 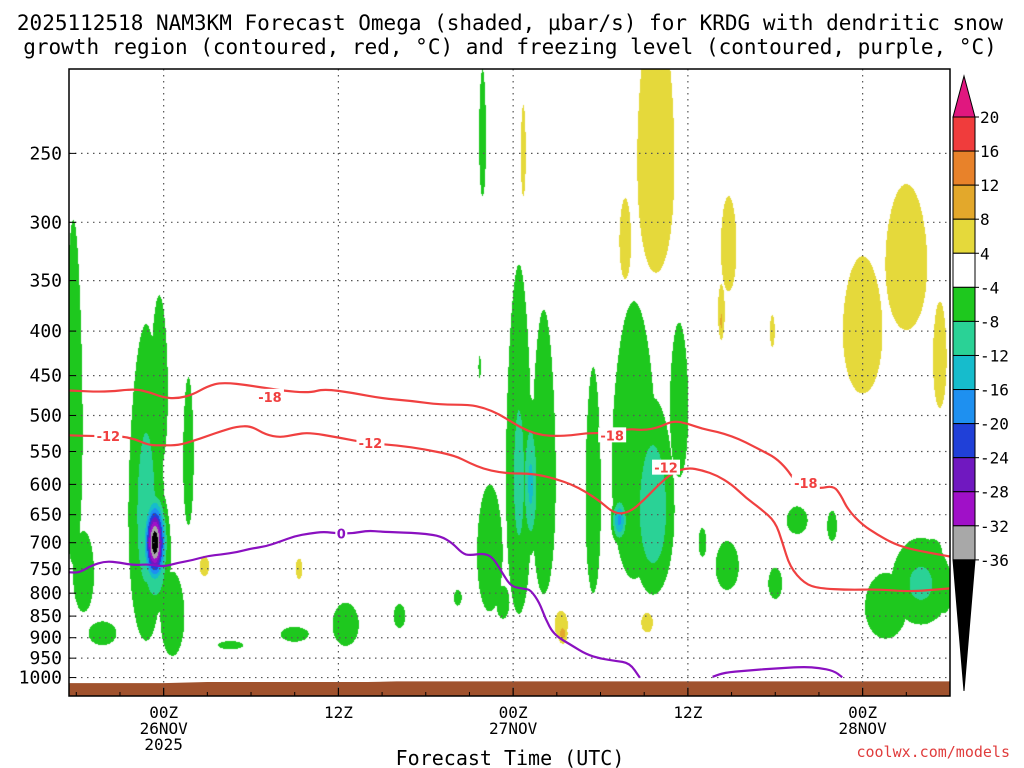 I want to click on colorbar-label: -16, so click(x=994, y=390).